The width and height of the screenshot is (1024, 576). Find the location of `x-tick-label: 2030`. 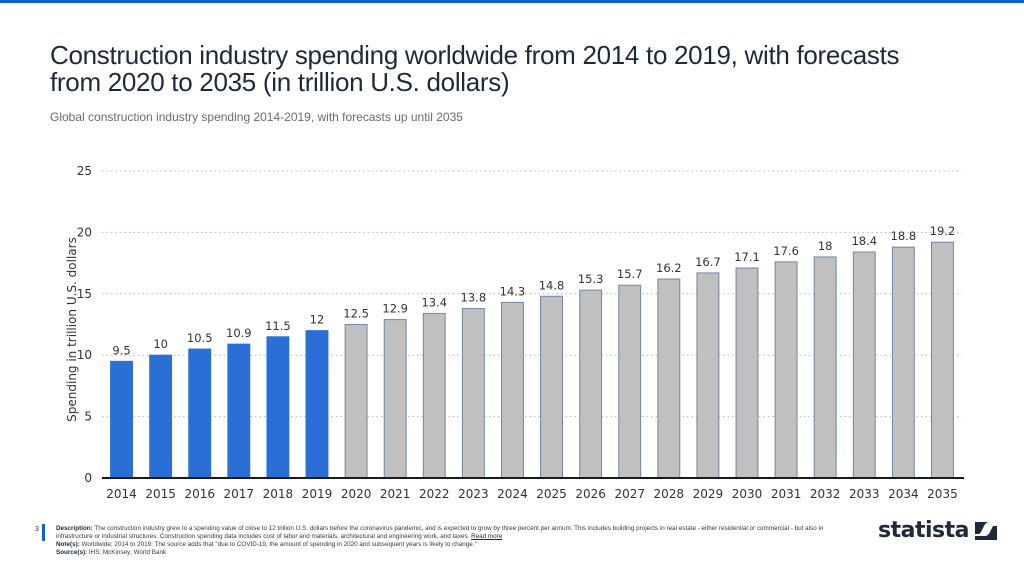

x-tick-label: 2030 is located at coordinates (747, 494).